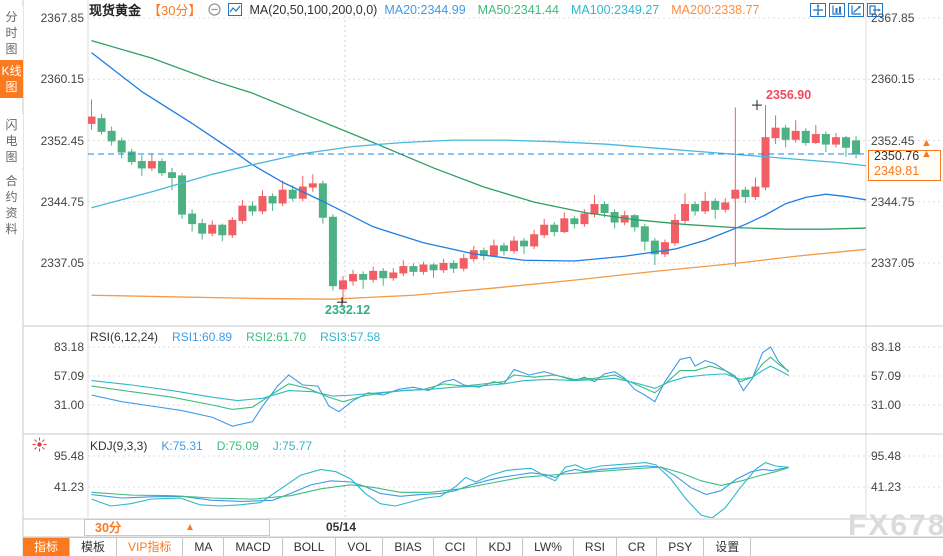 This screenshot has width=943, height=556. What do you see at coordinates (789, 95) in the screenshot?
I see `high-price-annotation: 2356.90` at bounding box center [789, 95].